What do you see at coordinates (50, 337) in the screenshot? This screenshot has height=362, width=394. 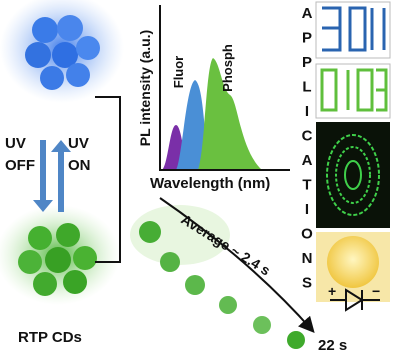 I see `rtp-label: RTP CDs` at bounding box center [50, 337].